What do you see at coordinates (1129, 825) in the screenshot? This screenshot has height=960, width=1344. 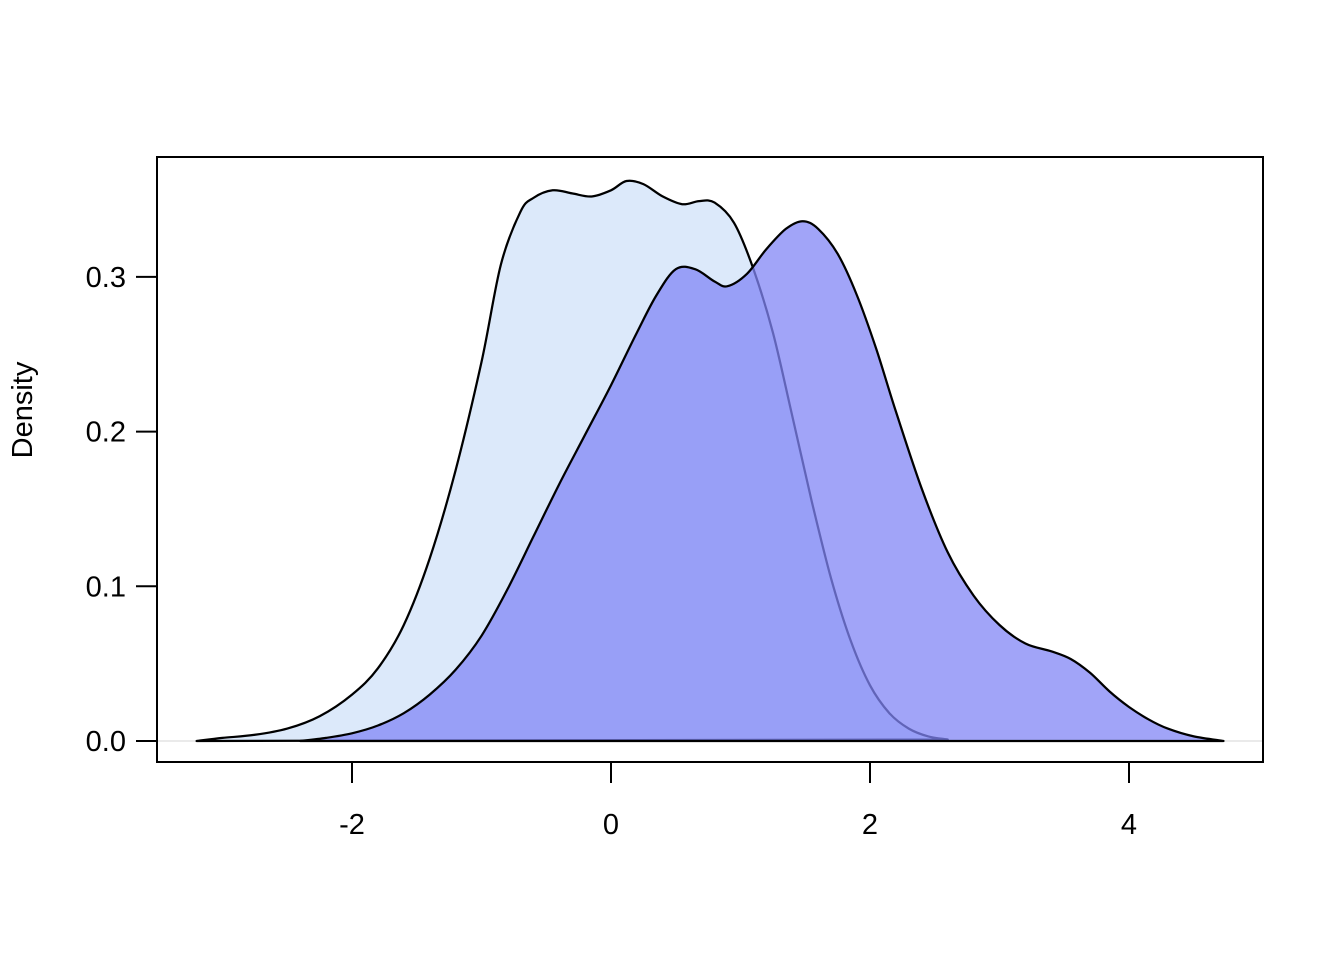 I see `x-tick-label: 4` at bounding box center [1129, 825].